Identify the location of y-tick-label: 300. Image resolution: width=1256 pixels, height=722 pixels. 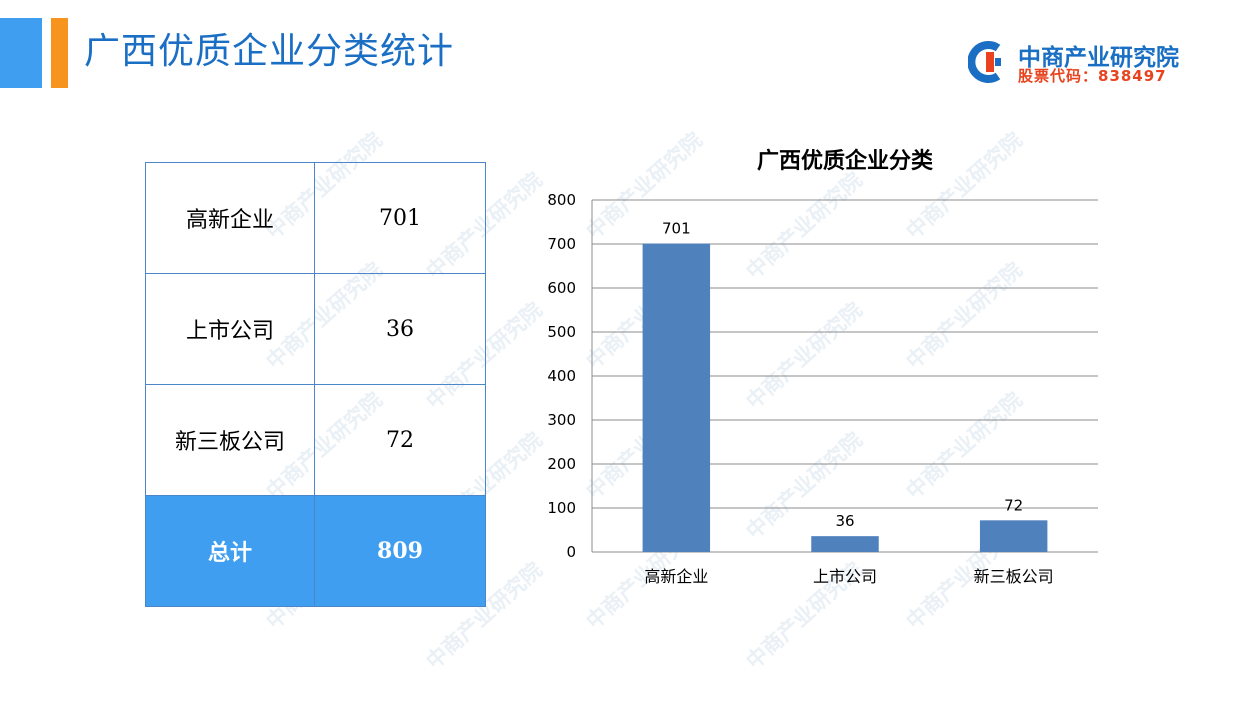
(561, 420).